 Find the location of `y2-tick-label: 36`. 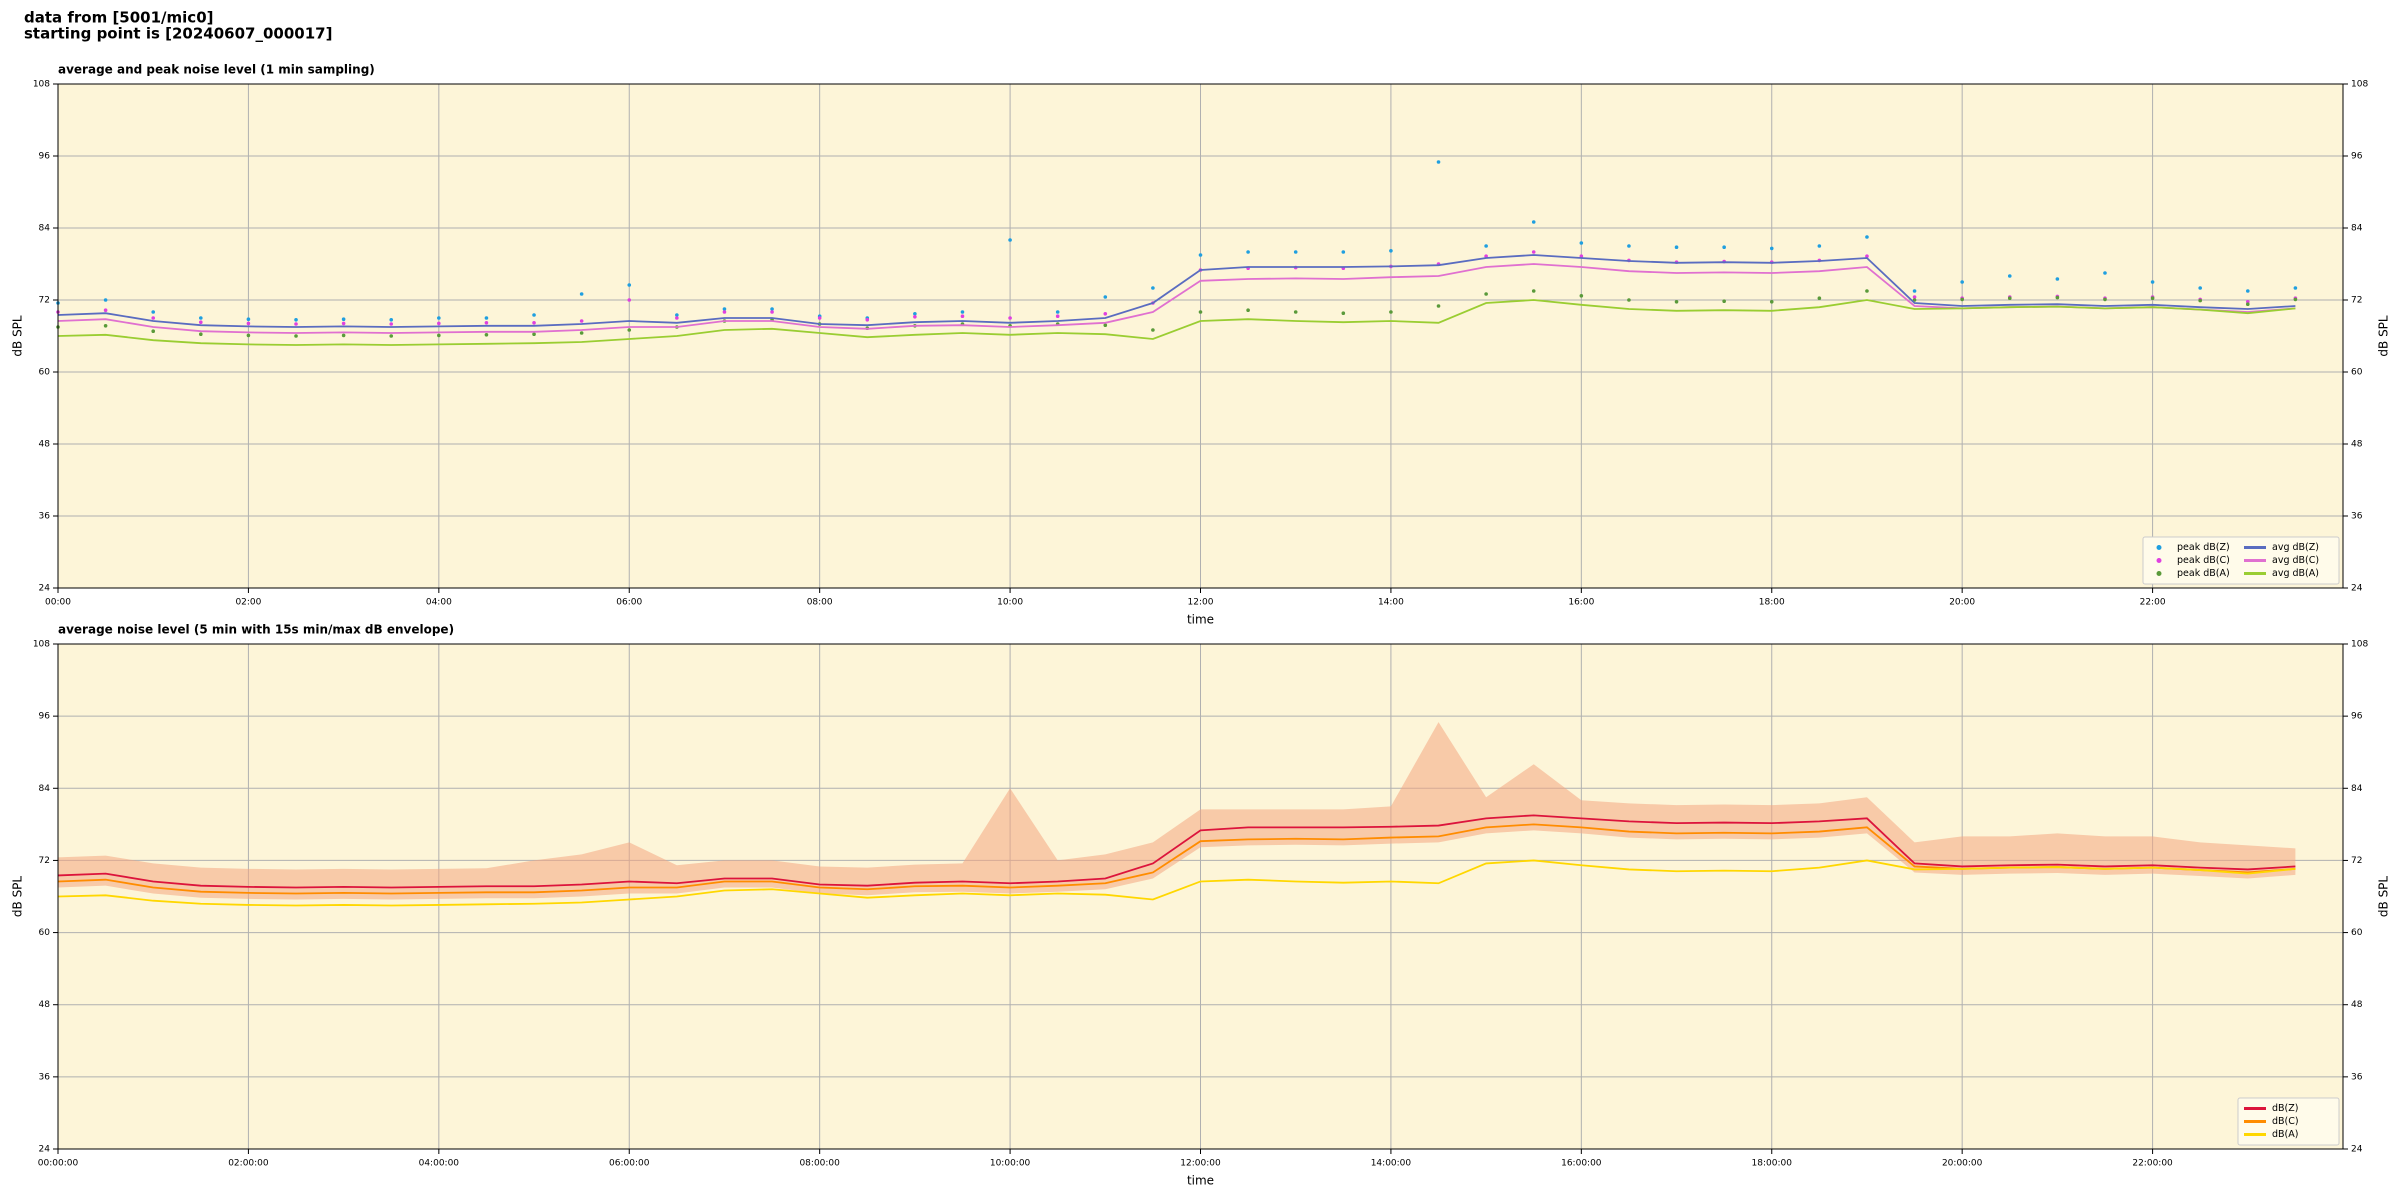

y2-tick-label: 36 is located at coordinates (2357, 1077).